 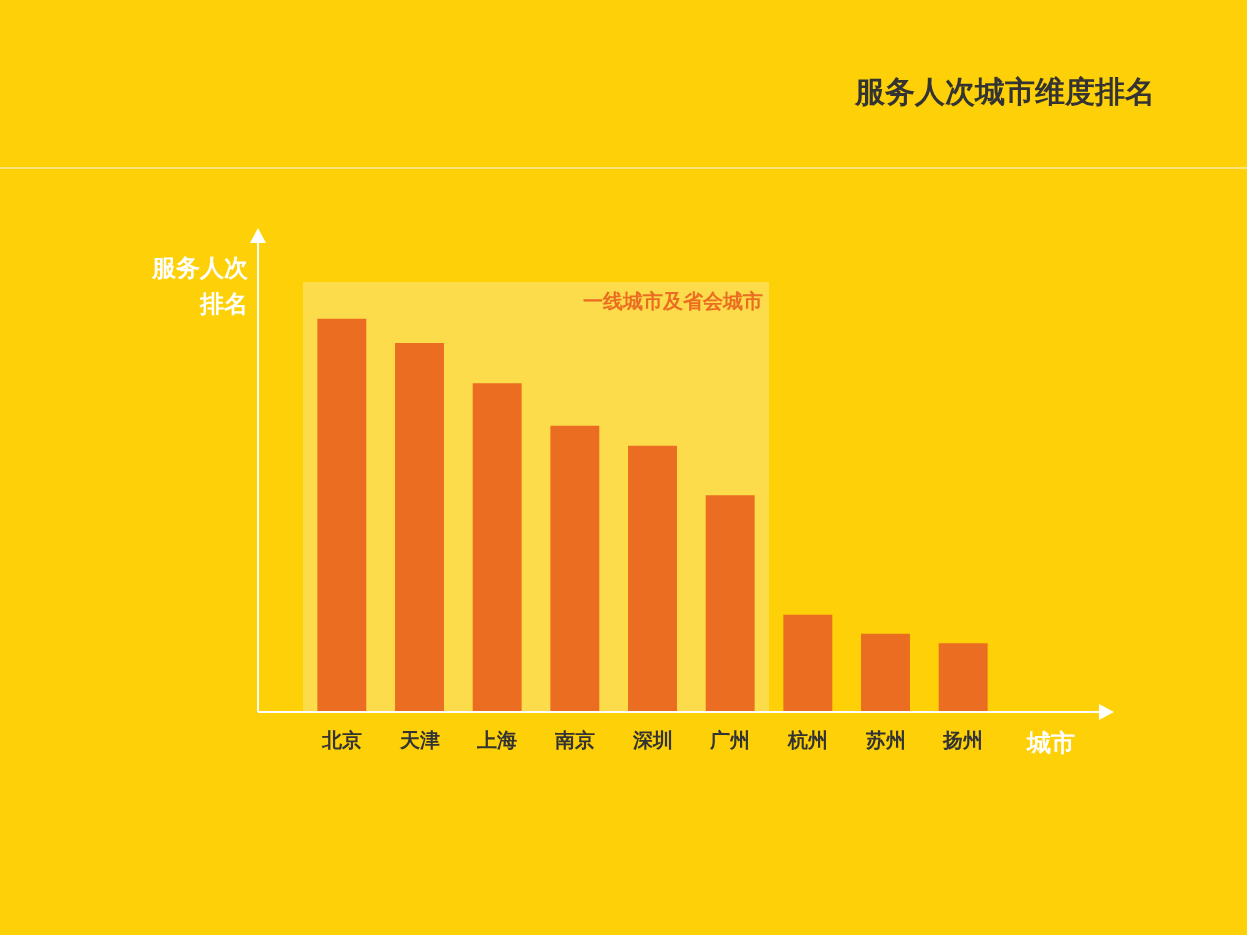 I want to click on x-tick-label: 北京, so click(x=341, y=740).